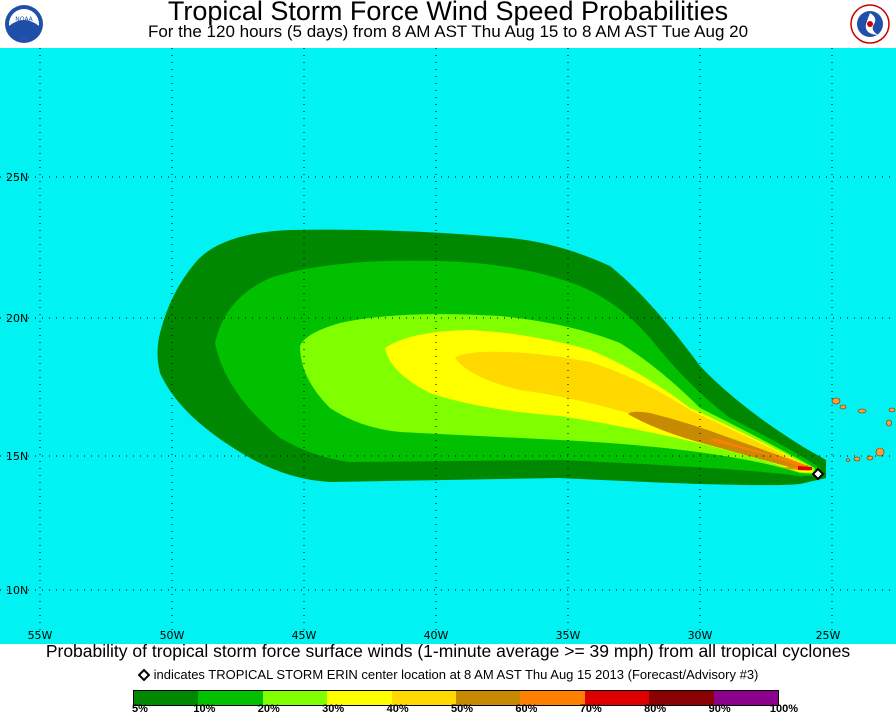 This screenshot has width=896, height=716. What do you see at coordinates (17, 177) in the screenshot?
I see `lat-label: 25N` at bounding box center [17, 177].